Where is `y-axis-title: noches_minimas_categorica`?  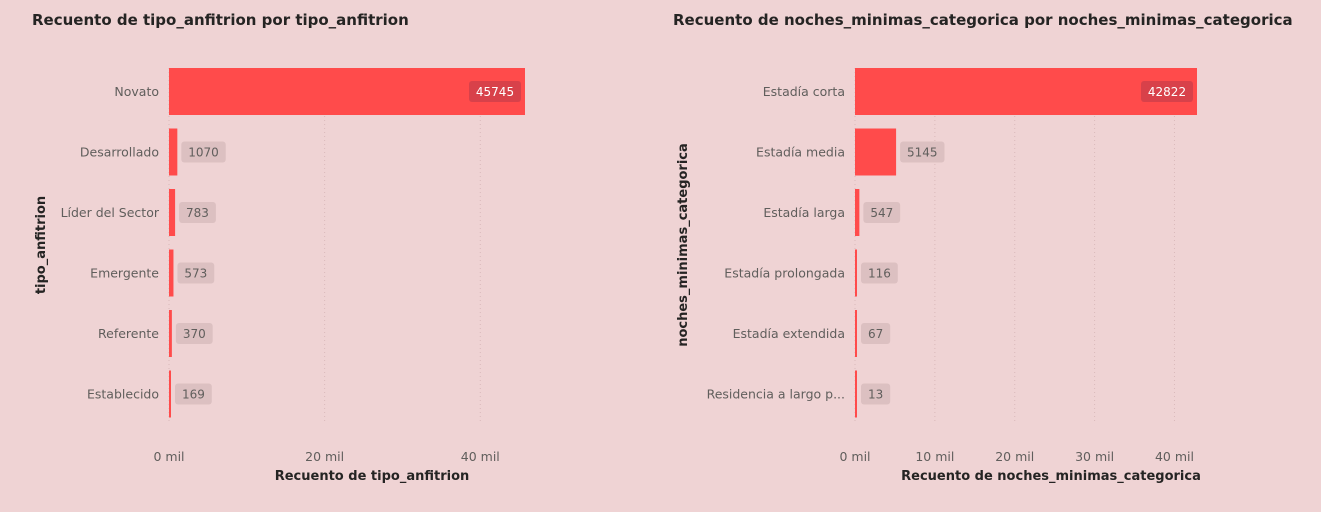 y-axis-title: noches_minimas_categorica is located at coordinates (683, 245).